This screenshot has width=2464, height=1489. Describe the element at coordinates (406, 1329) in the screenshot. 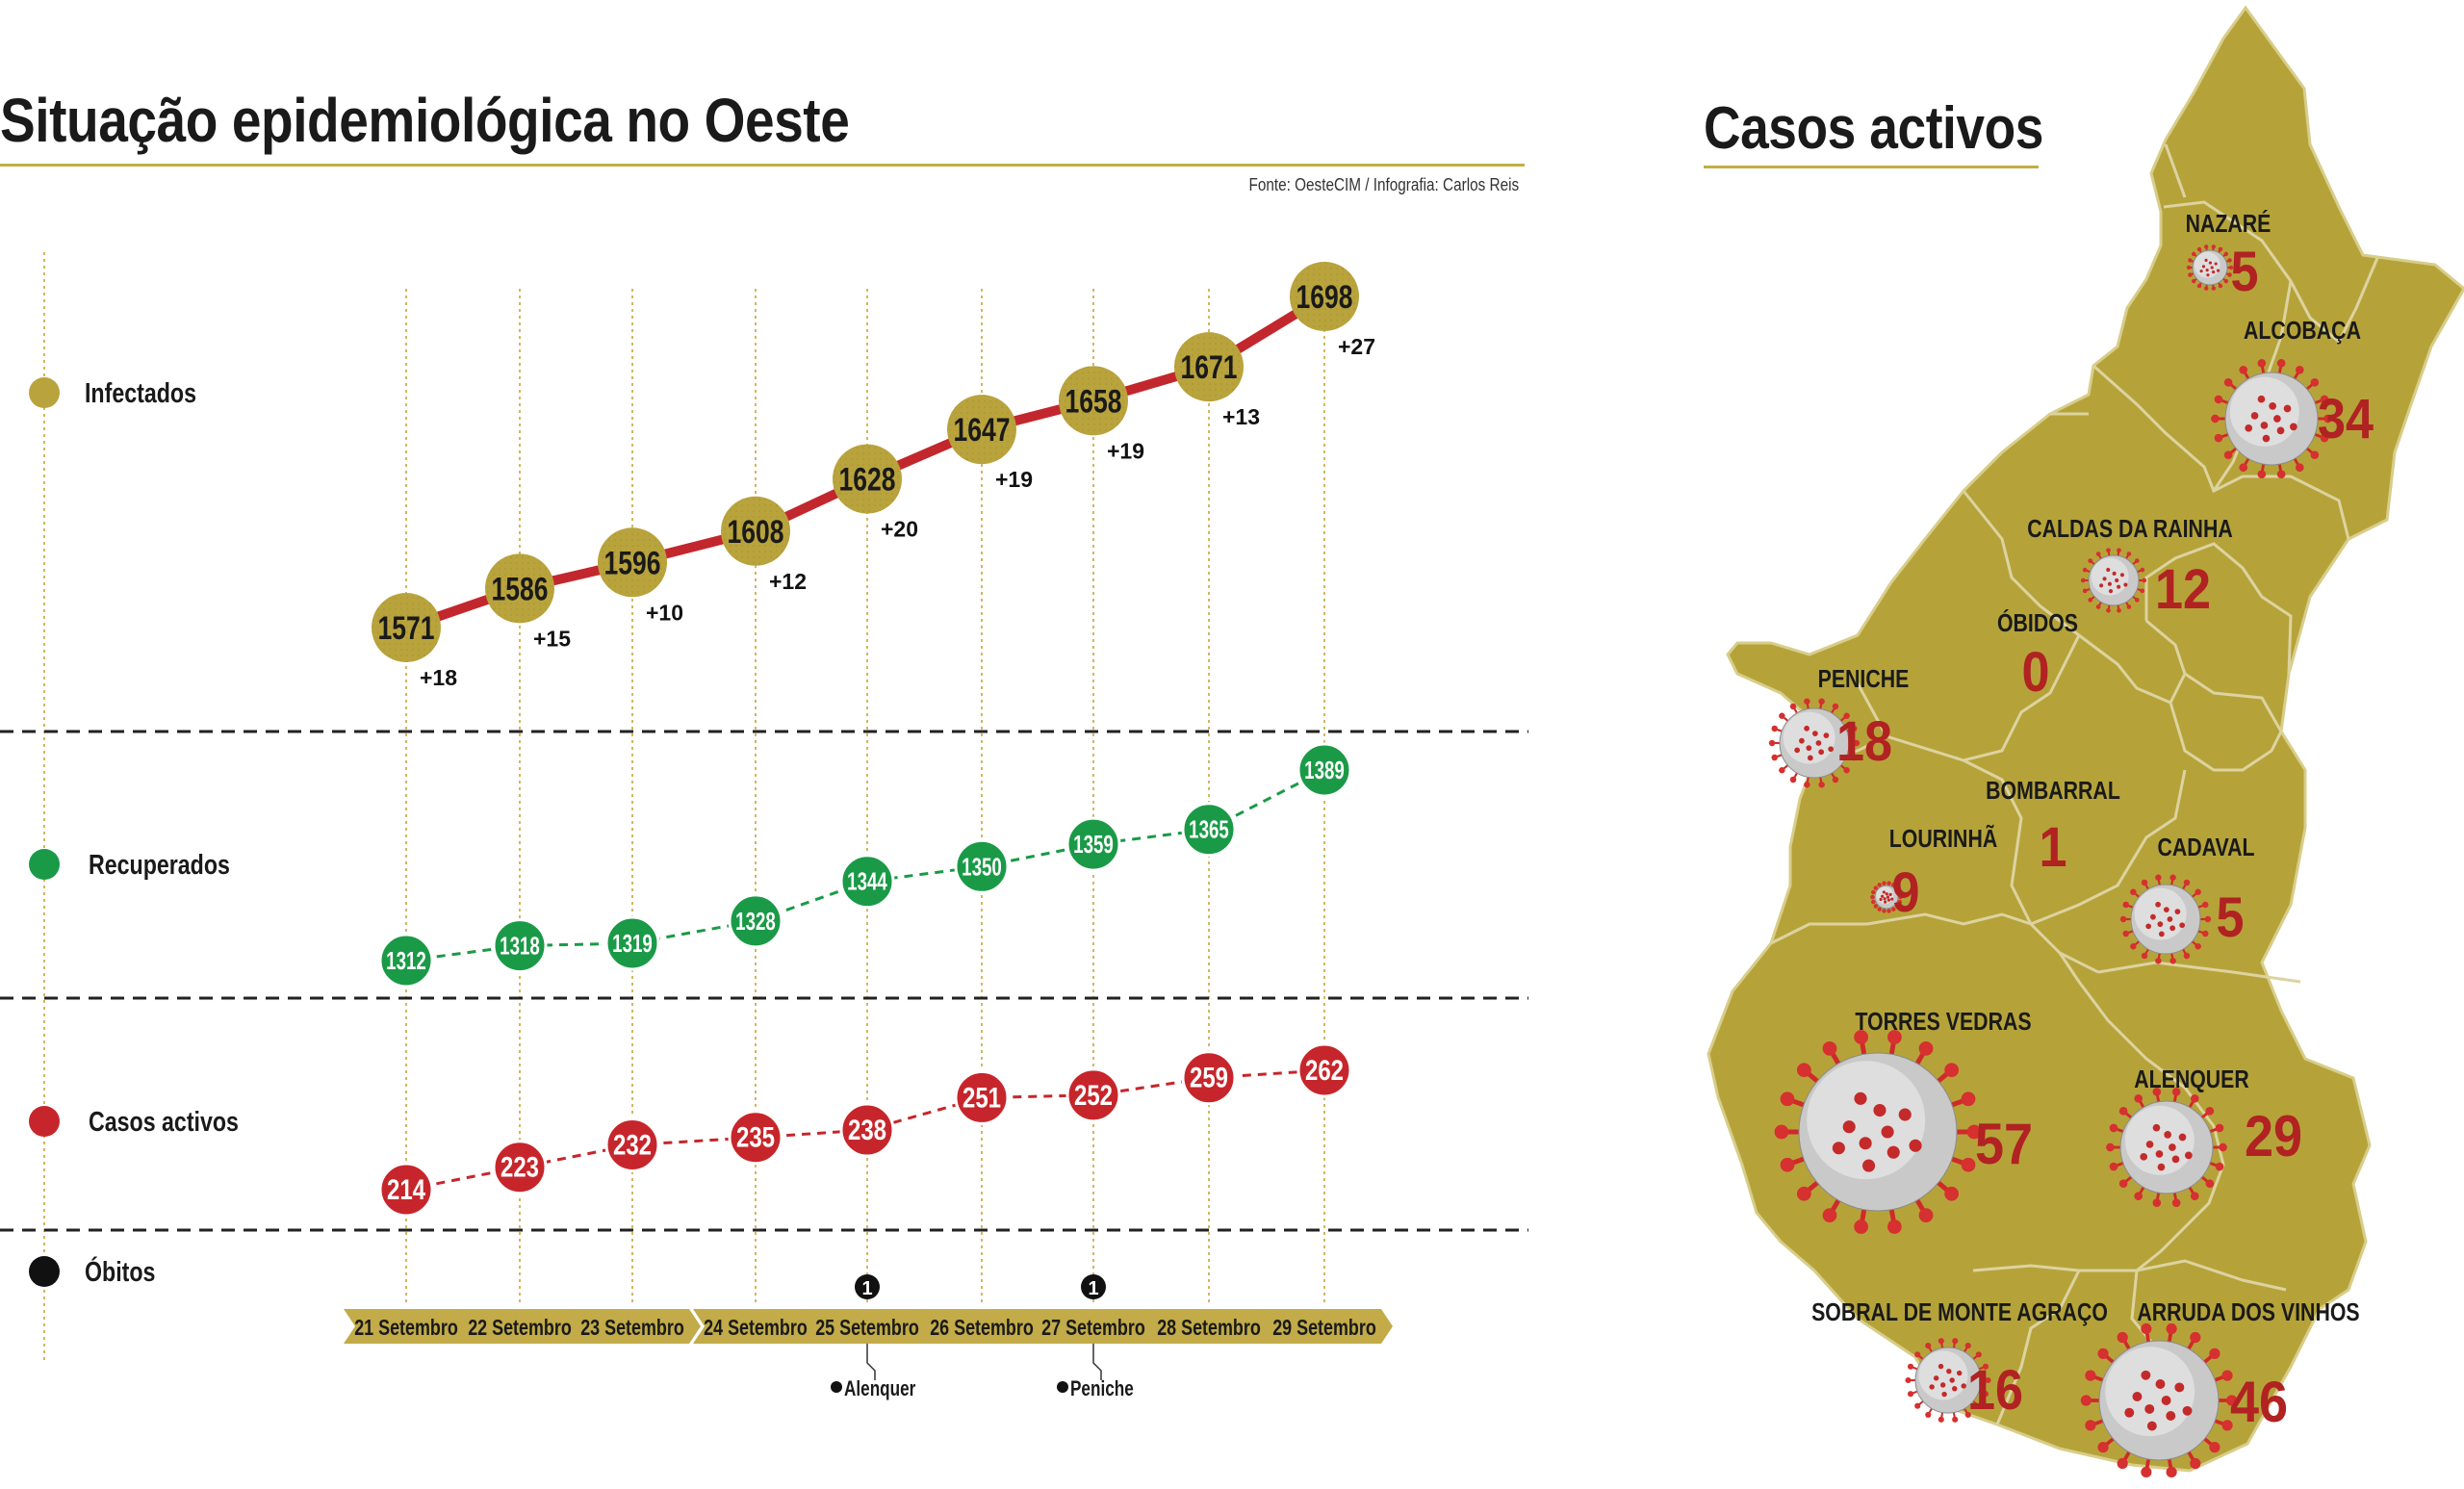

I see `date-label: 21 Setembro` at that location.